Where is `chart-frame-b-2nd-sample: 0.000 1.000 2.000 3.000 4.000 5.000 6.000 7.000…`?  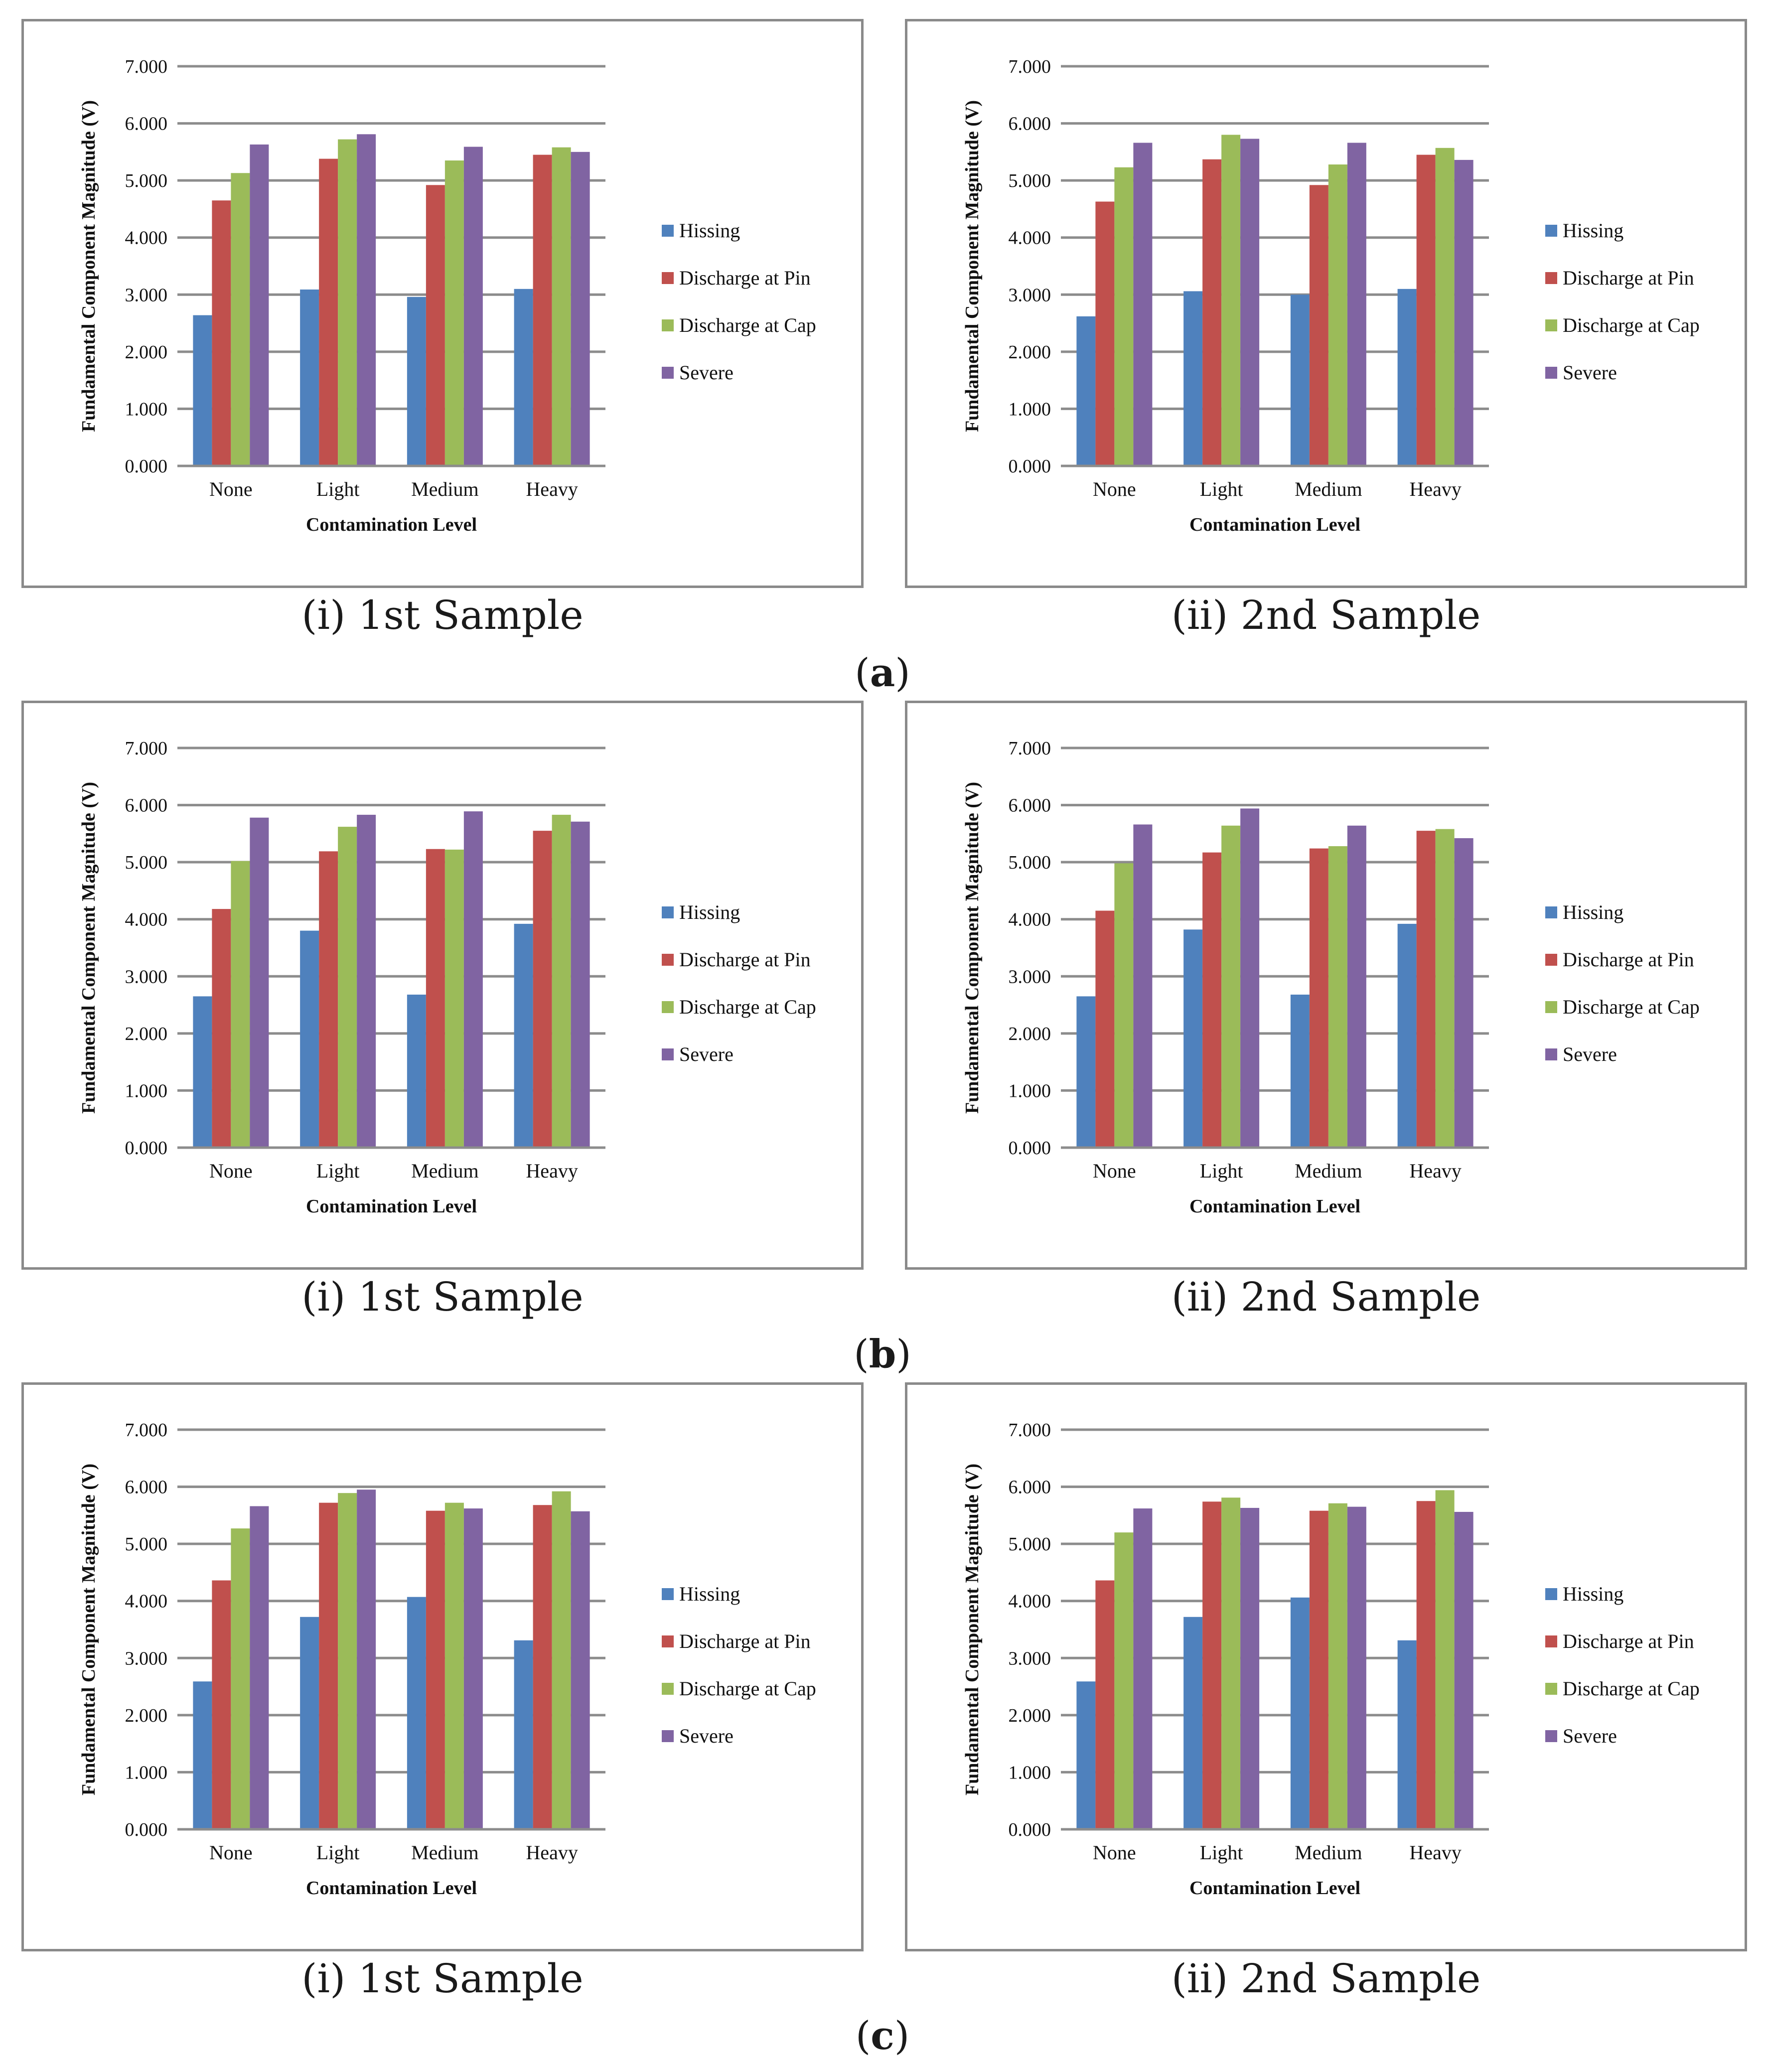
chart-frame-b-2nd-sample: 0.000 1.000 2.000 3.000 4.000 5.000 6.000 7.000… is located at coordinates (1326, 985).